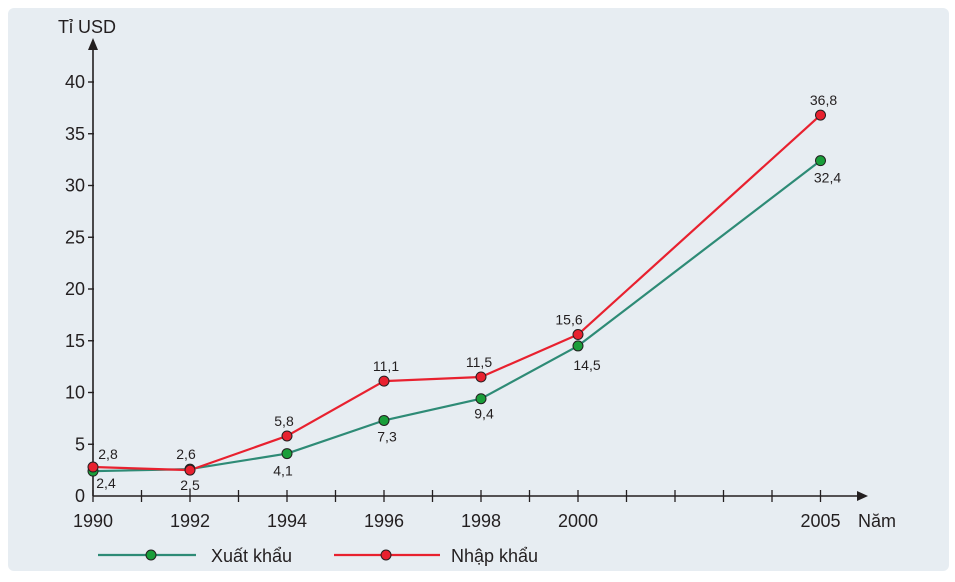 The image size is (955, 582). I want to click on data-label-nhap-khau-1996: 11,1, so click(386, 366).